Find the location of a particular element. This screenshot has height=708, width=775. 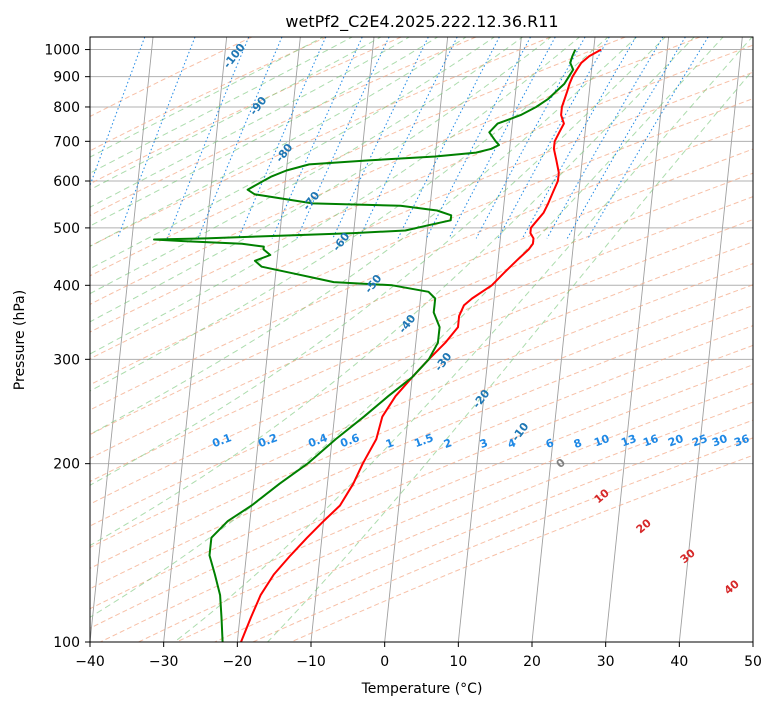

mixing-ratio-label: 6 is located at coordinates (550, 443).